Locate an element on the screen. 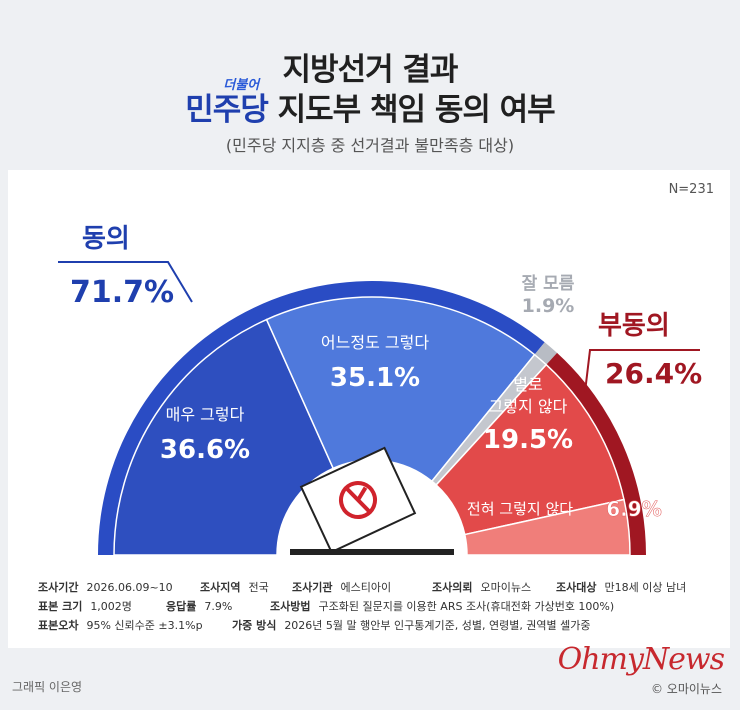 The image size is (740, 710). info-target: 조사대상 만18세 이상 남녀 is located at coordinates (621, 587).